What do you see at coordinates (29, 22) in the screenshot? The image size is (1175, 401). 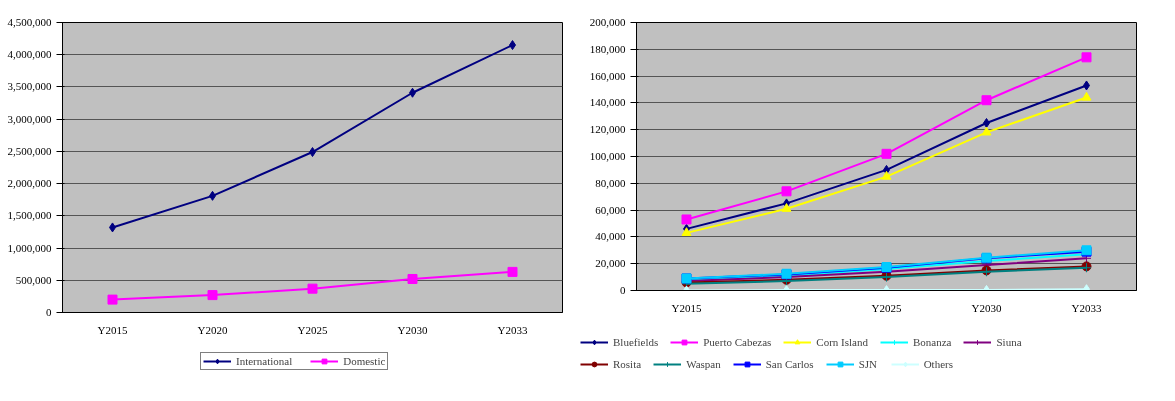 I see `y-tick-label: 4,500,000` at bounding box center [29, 22].